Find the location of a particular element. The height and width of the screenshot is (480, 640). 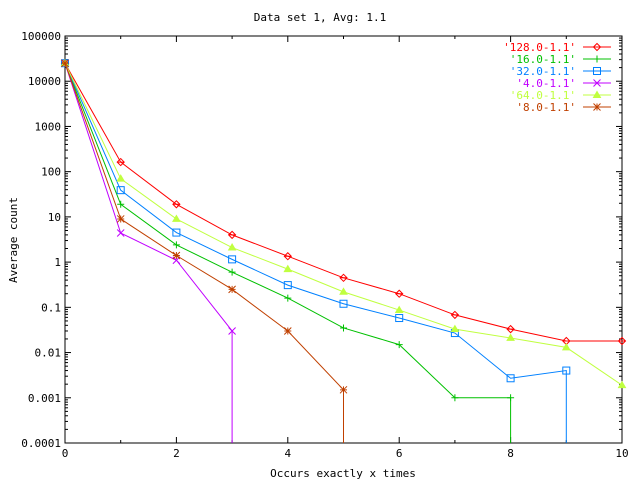

y-tick-label: 10000 is located at coordinates (44, 81).